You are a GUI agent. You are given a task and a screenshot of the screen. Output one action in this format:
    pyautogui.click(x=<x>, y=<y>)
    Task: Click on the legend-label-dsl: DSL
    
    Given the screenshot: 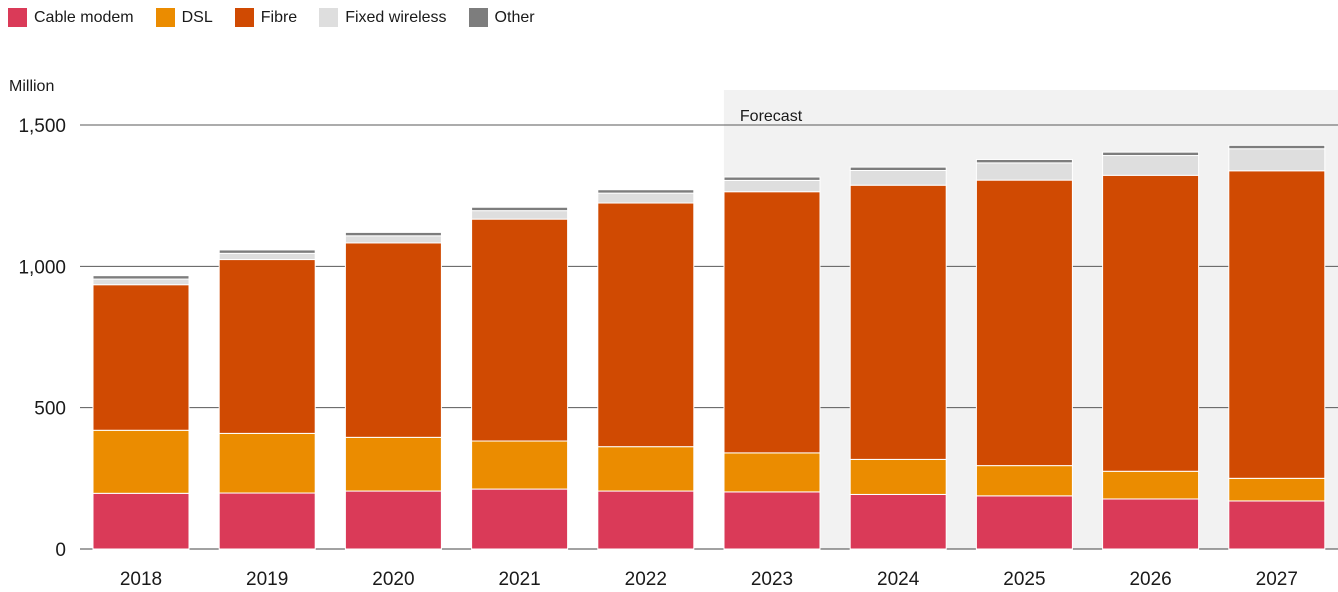 What is the action you would take?
    pyautogui.click(x=197, y=17)
    